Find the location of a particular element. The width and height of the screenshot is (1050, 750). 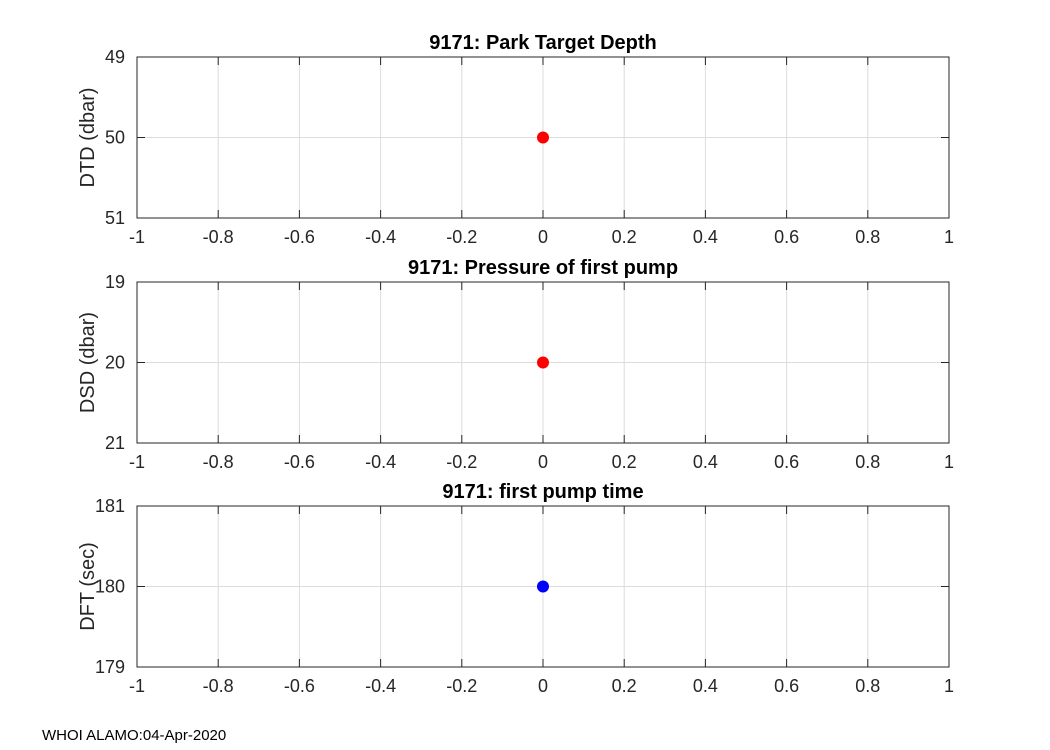

y-tick-label: 50 is located at coordinates (115, 138).